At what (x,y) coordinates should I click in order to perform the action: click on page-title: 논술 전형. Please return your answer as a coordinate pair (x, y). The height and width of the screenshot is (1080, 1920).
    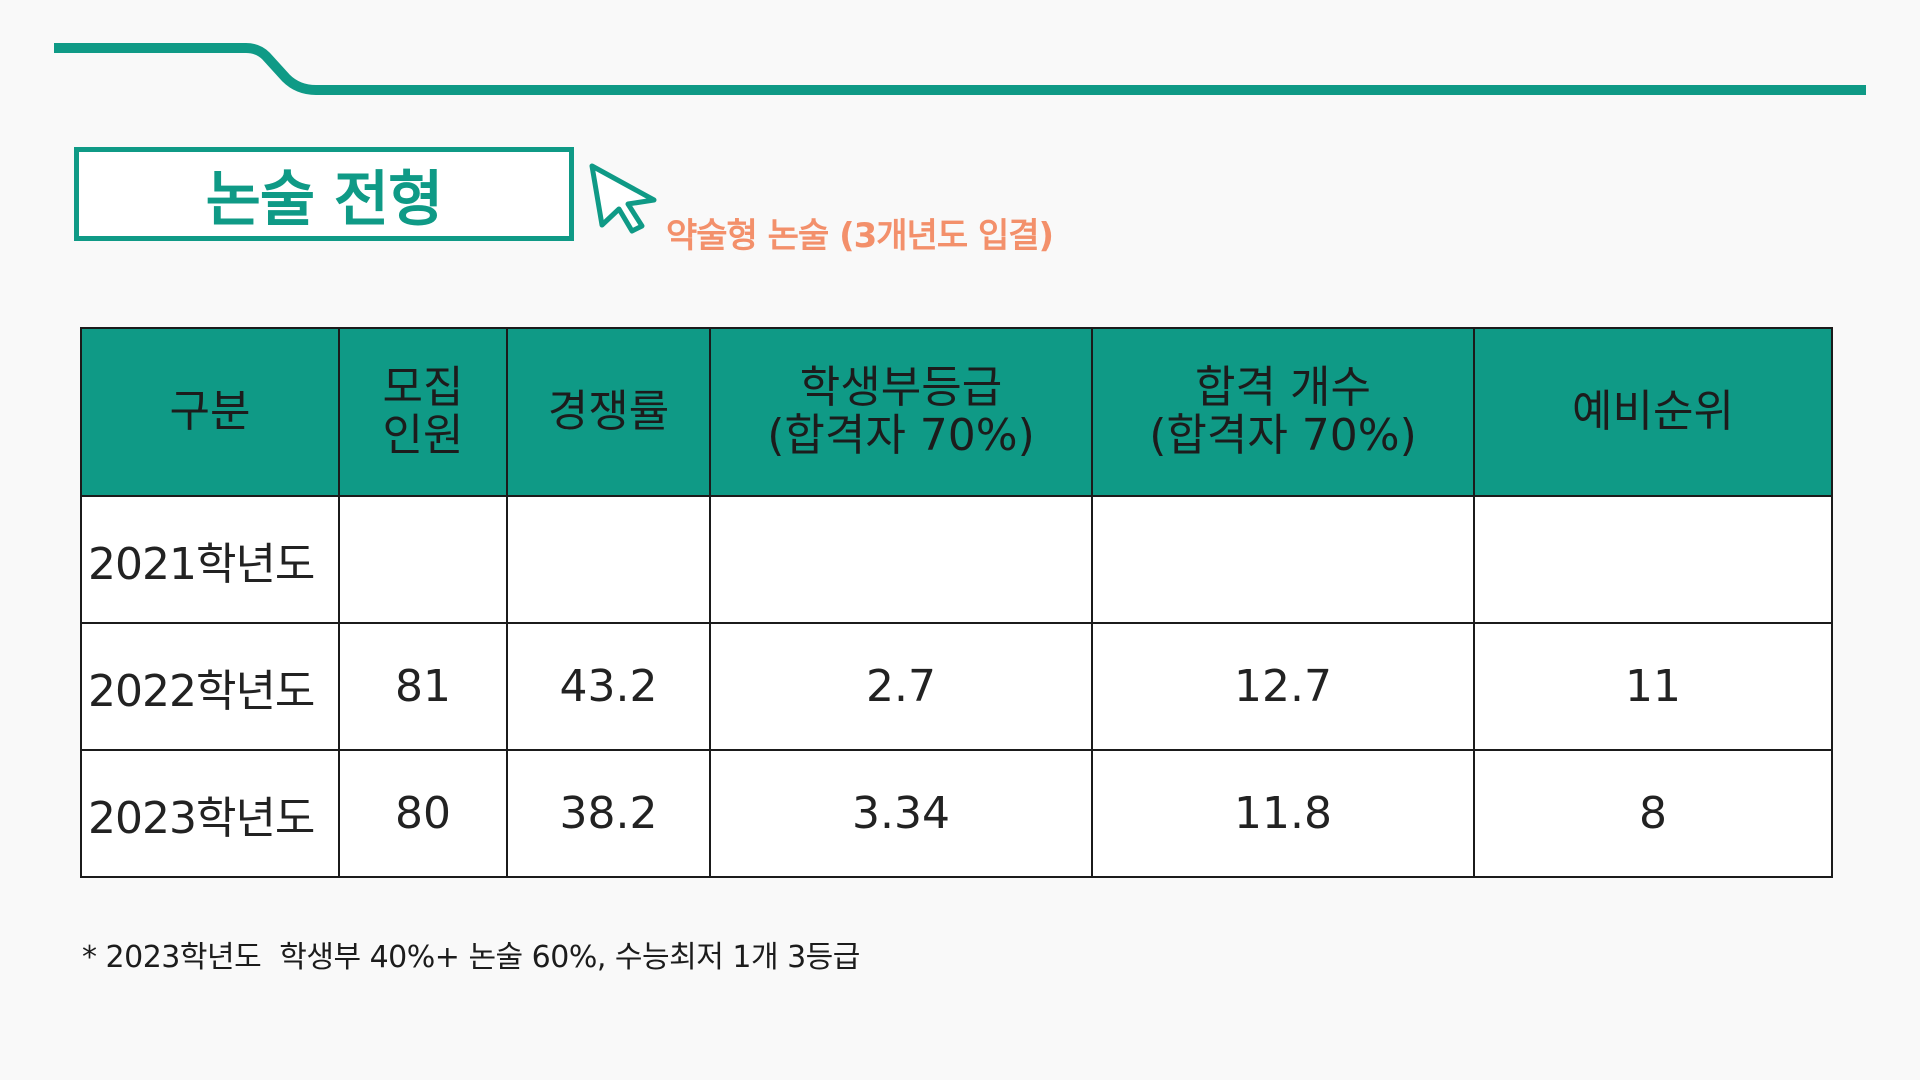
    Looking at the image, I should click on (324, 199).